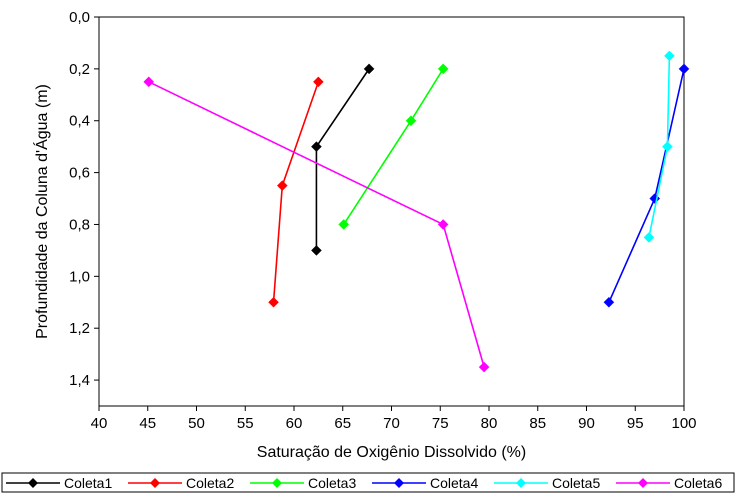  I want to click on x-tick-label: 65, so click(342, 423).